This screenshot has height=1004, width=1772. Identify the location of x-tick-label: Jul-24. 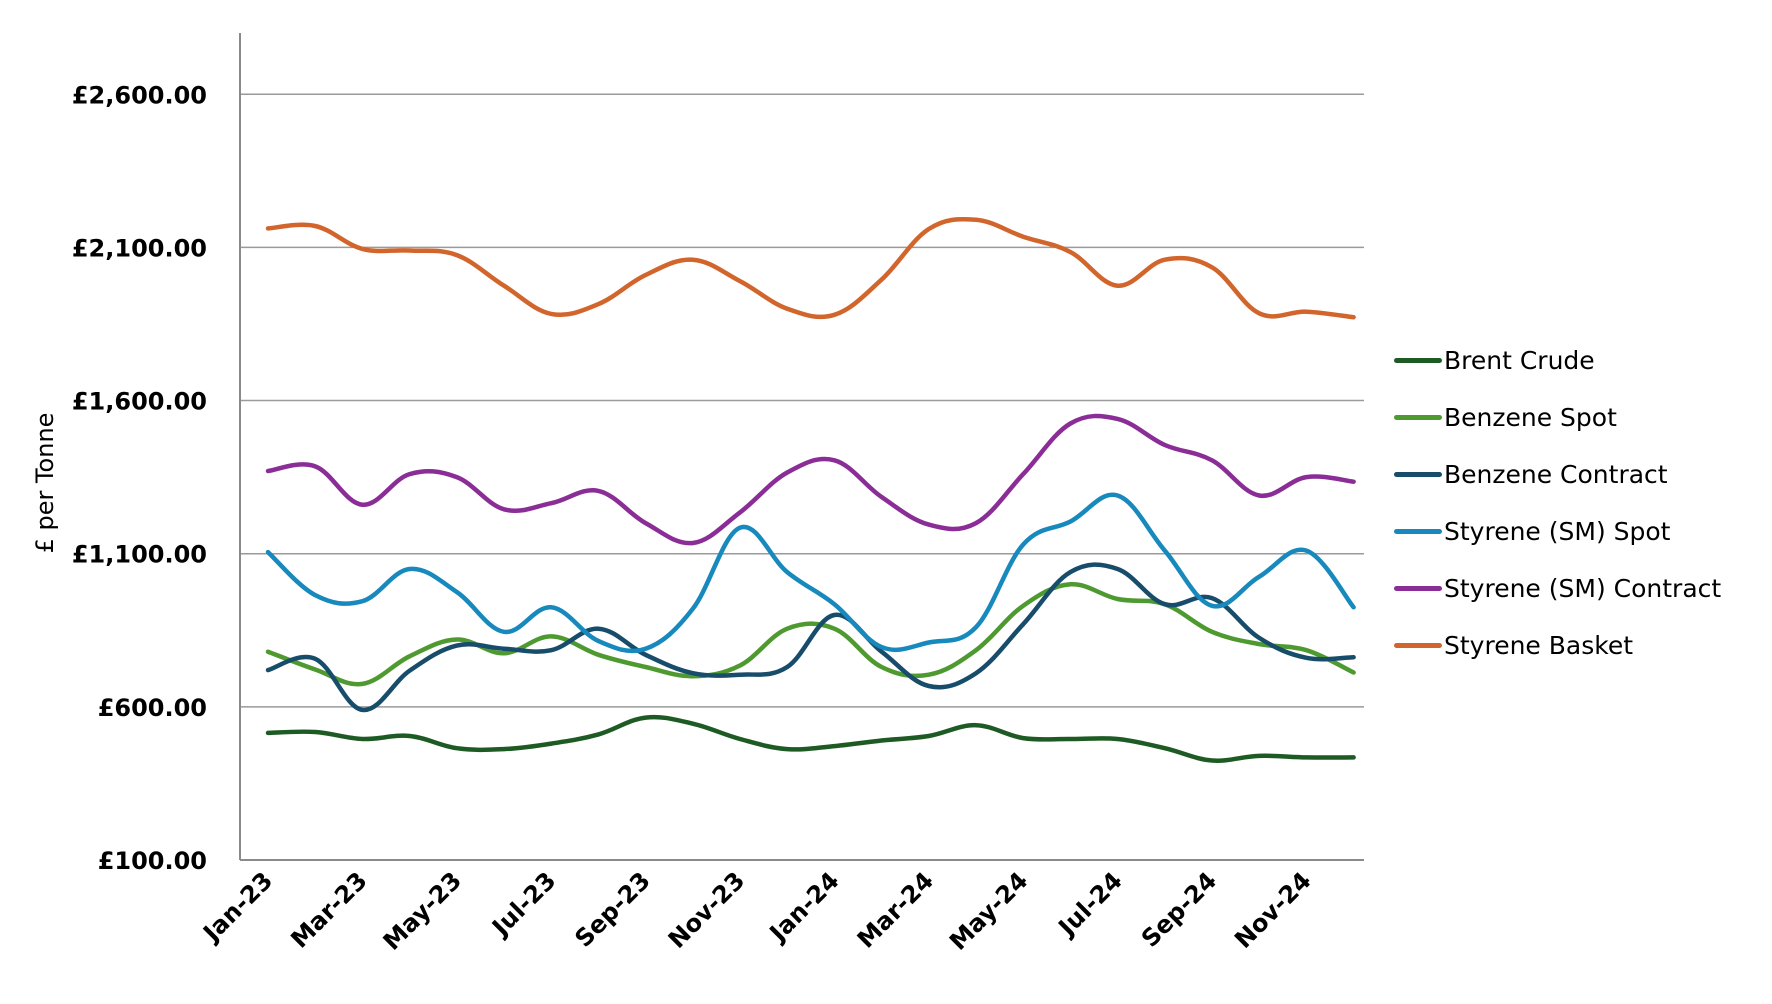
(1090, 904).